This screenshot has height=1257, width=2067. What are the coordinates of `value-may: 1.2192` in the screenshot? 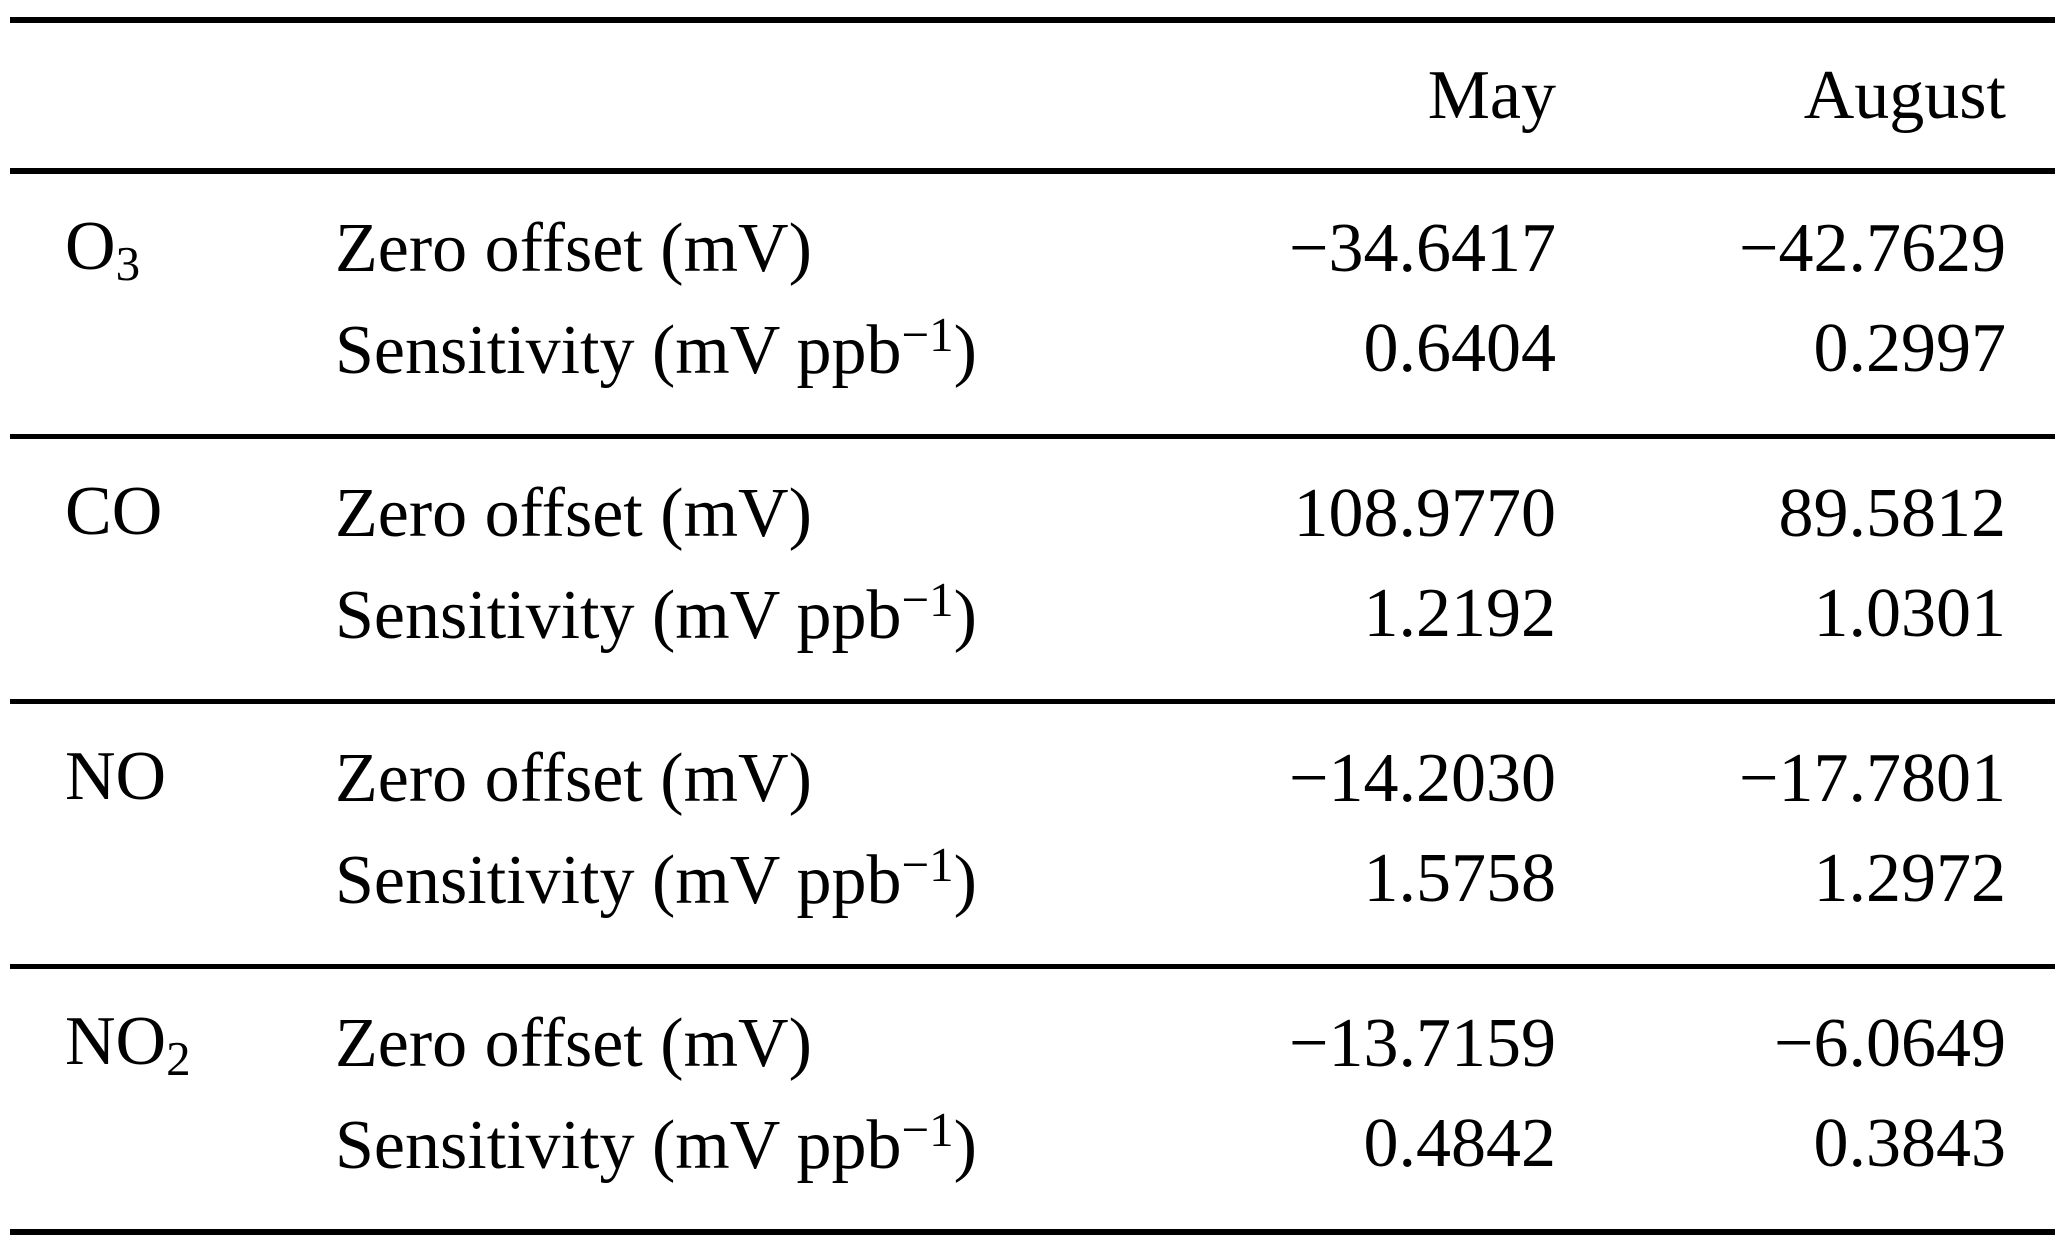 It's located at (1460, 613).